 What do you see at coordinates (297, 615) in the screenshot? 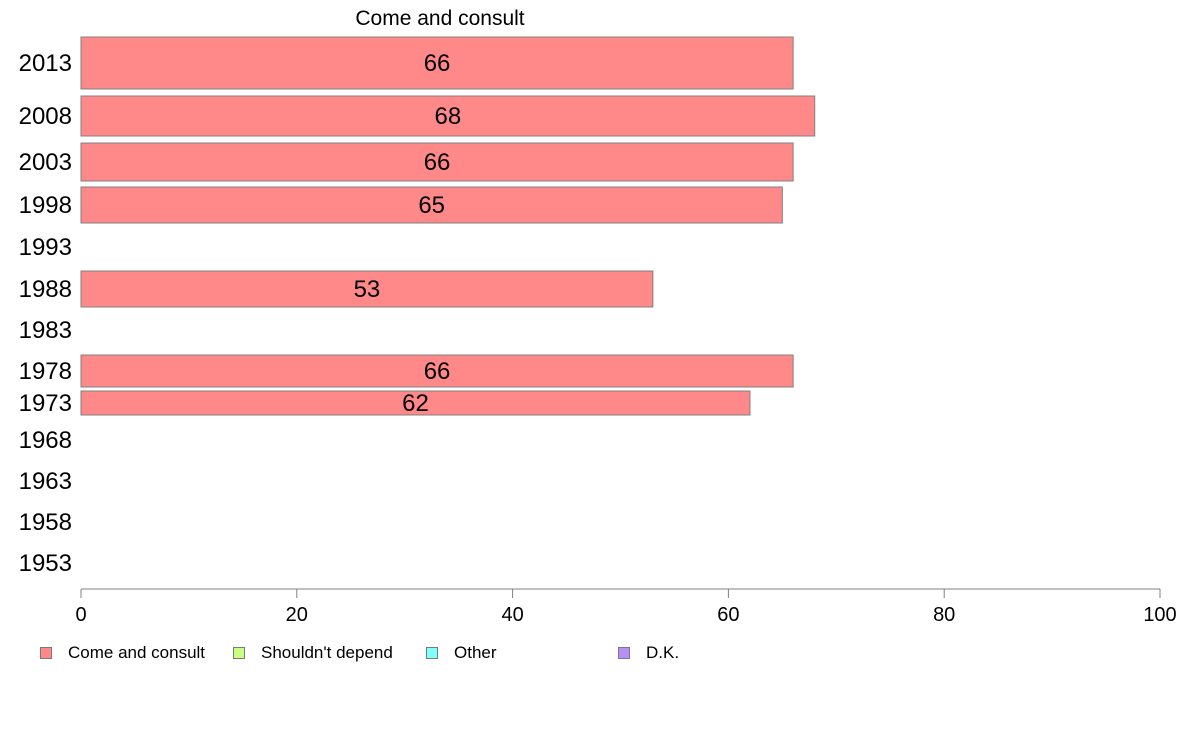
I see `x-tick-label-20: 20` at bounding box center [297, 615].